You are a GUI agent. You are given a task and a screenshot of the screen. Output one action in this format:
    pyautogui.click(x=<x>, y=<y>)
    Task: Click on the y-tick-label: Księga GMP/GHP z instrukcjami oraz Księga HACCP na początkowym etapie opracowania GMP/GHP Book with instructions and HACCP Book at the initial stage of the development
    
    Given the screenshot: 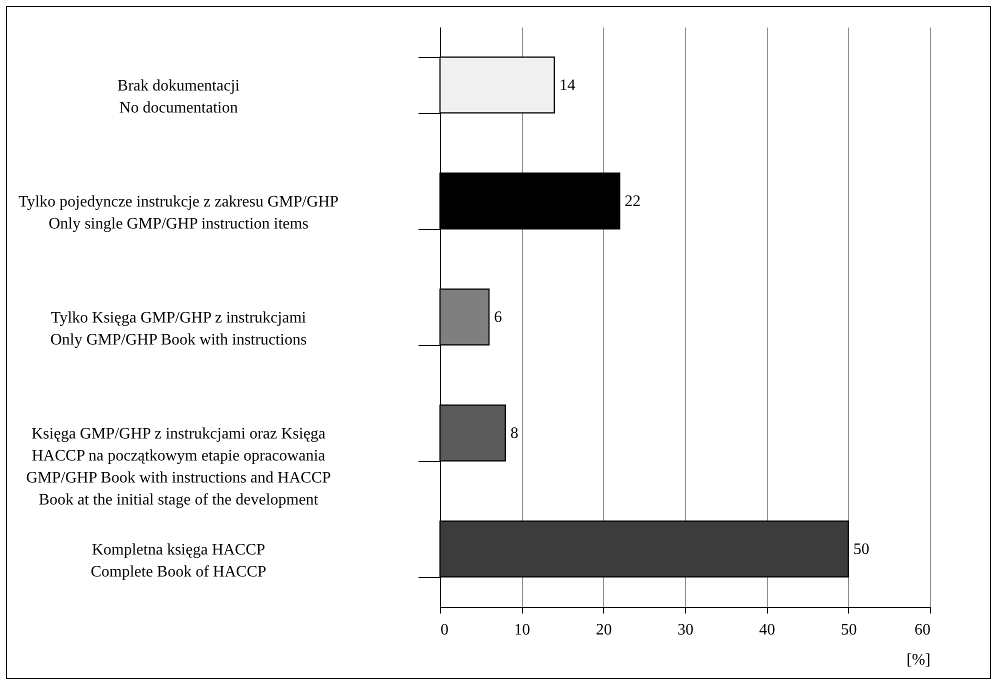 What is the action you would take?
    pyautogui.click(x=178, y=467)
    